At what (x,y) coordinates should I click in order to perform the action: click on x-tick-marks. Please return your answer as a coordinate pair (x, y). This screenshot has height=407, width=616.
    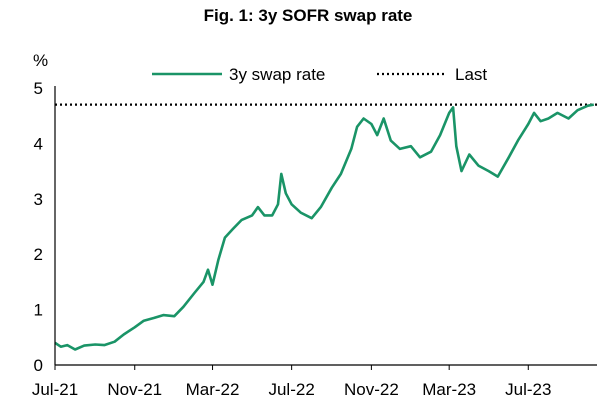
    Looking at the image, I should click on (291, 367).